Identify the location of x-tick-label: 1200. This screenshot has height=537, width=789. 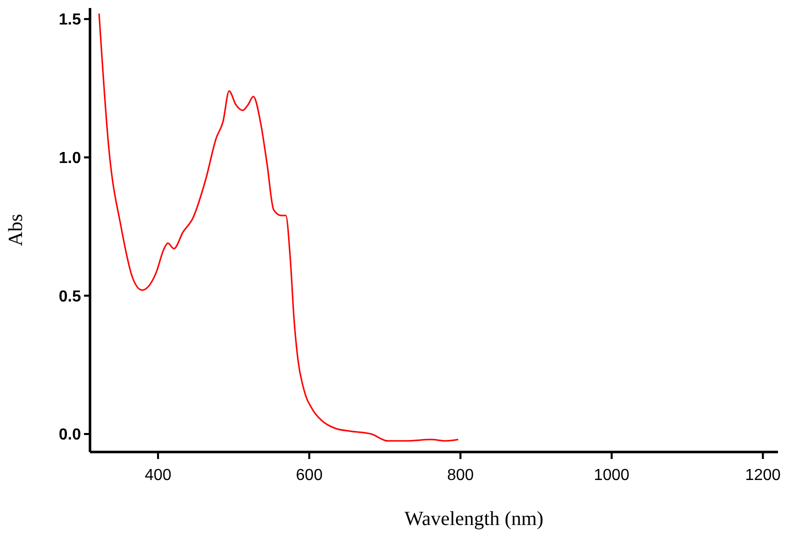
(763, 475).